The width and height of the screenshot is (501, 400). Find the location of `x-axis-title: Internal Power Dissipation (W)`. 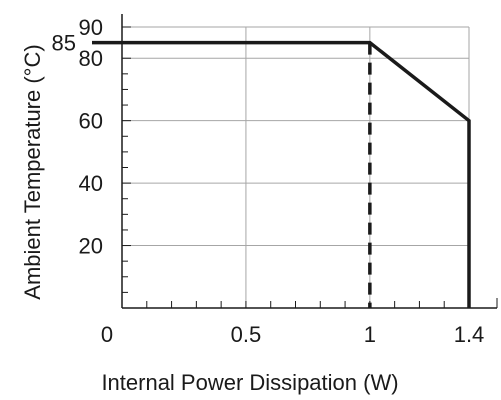

x-axis-title: Internal Power Dissipation (W) is located at coordinates (249, 382).